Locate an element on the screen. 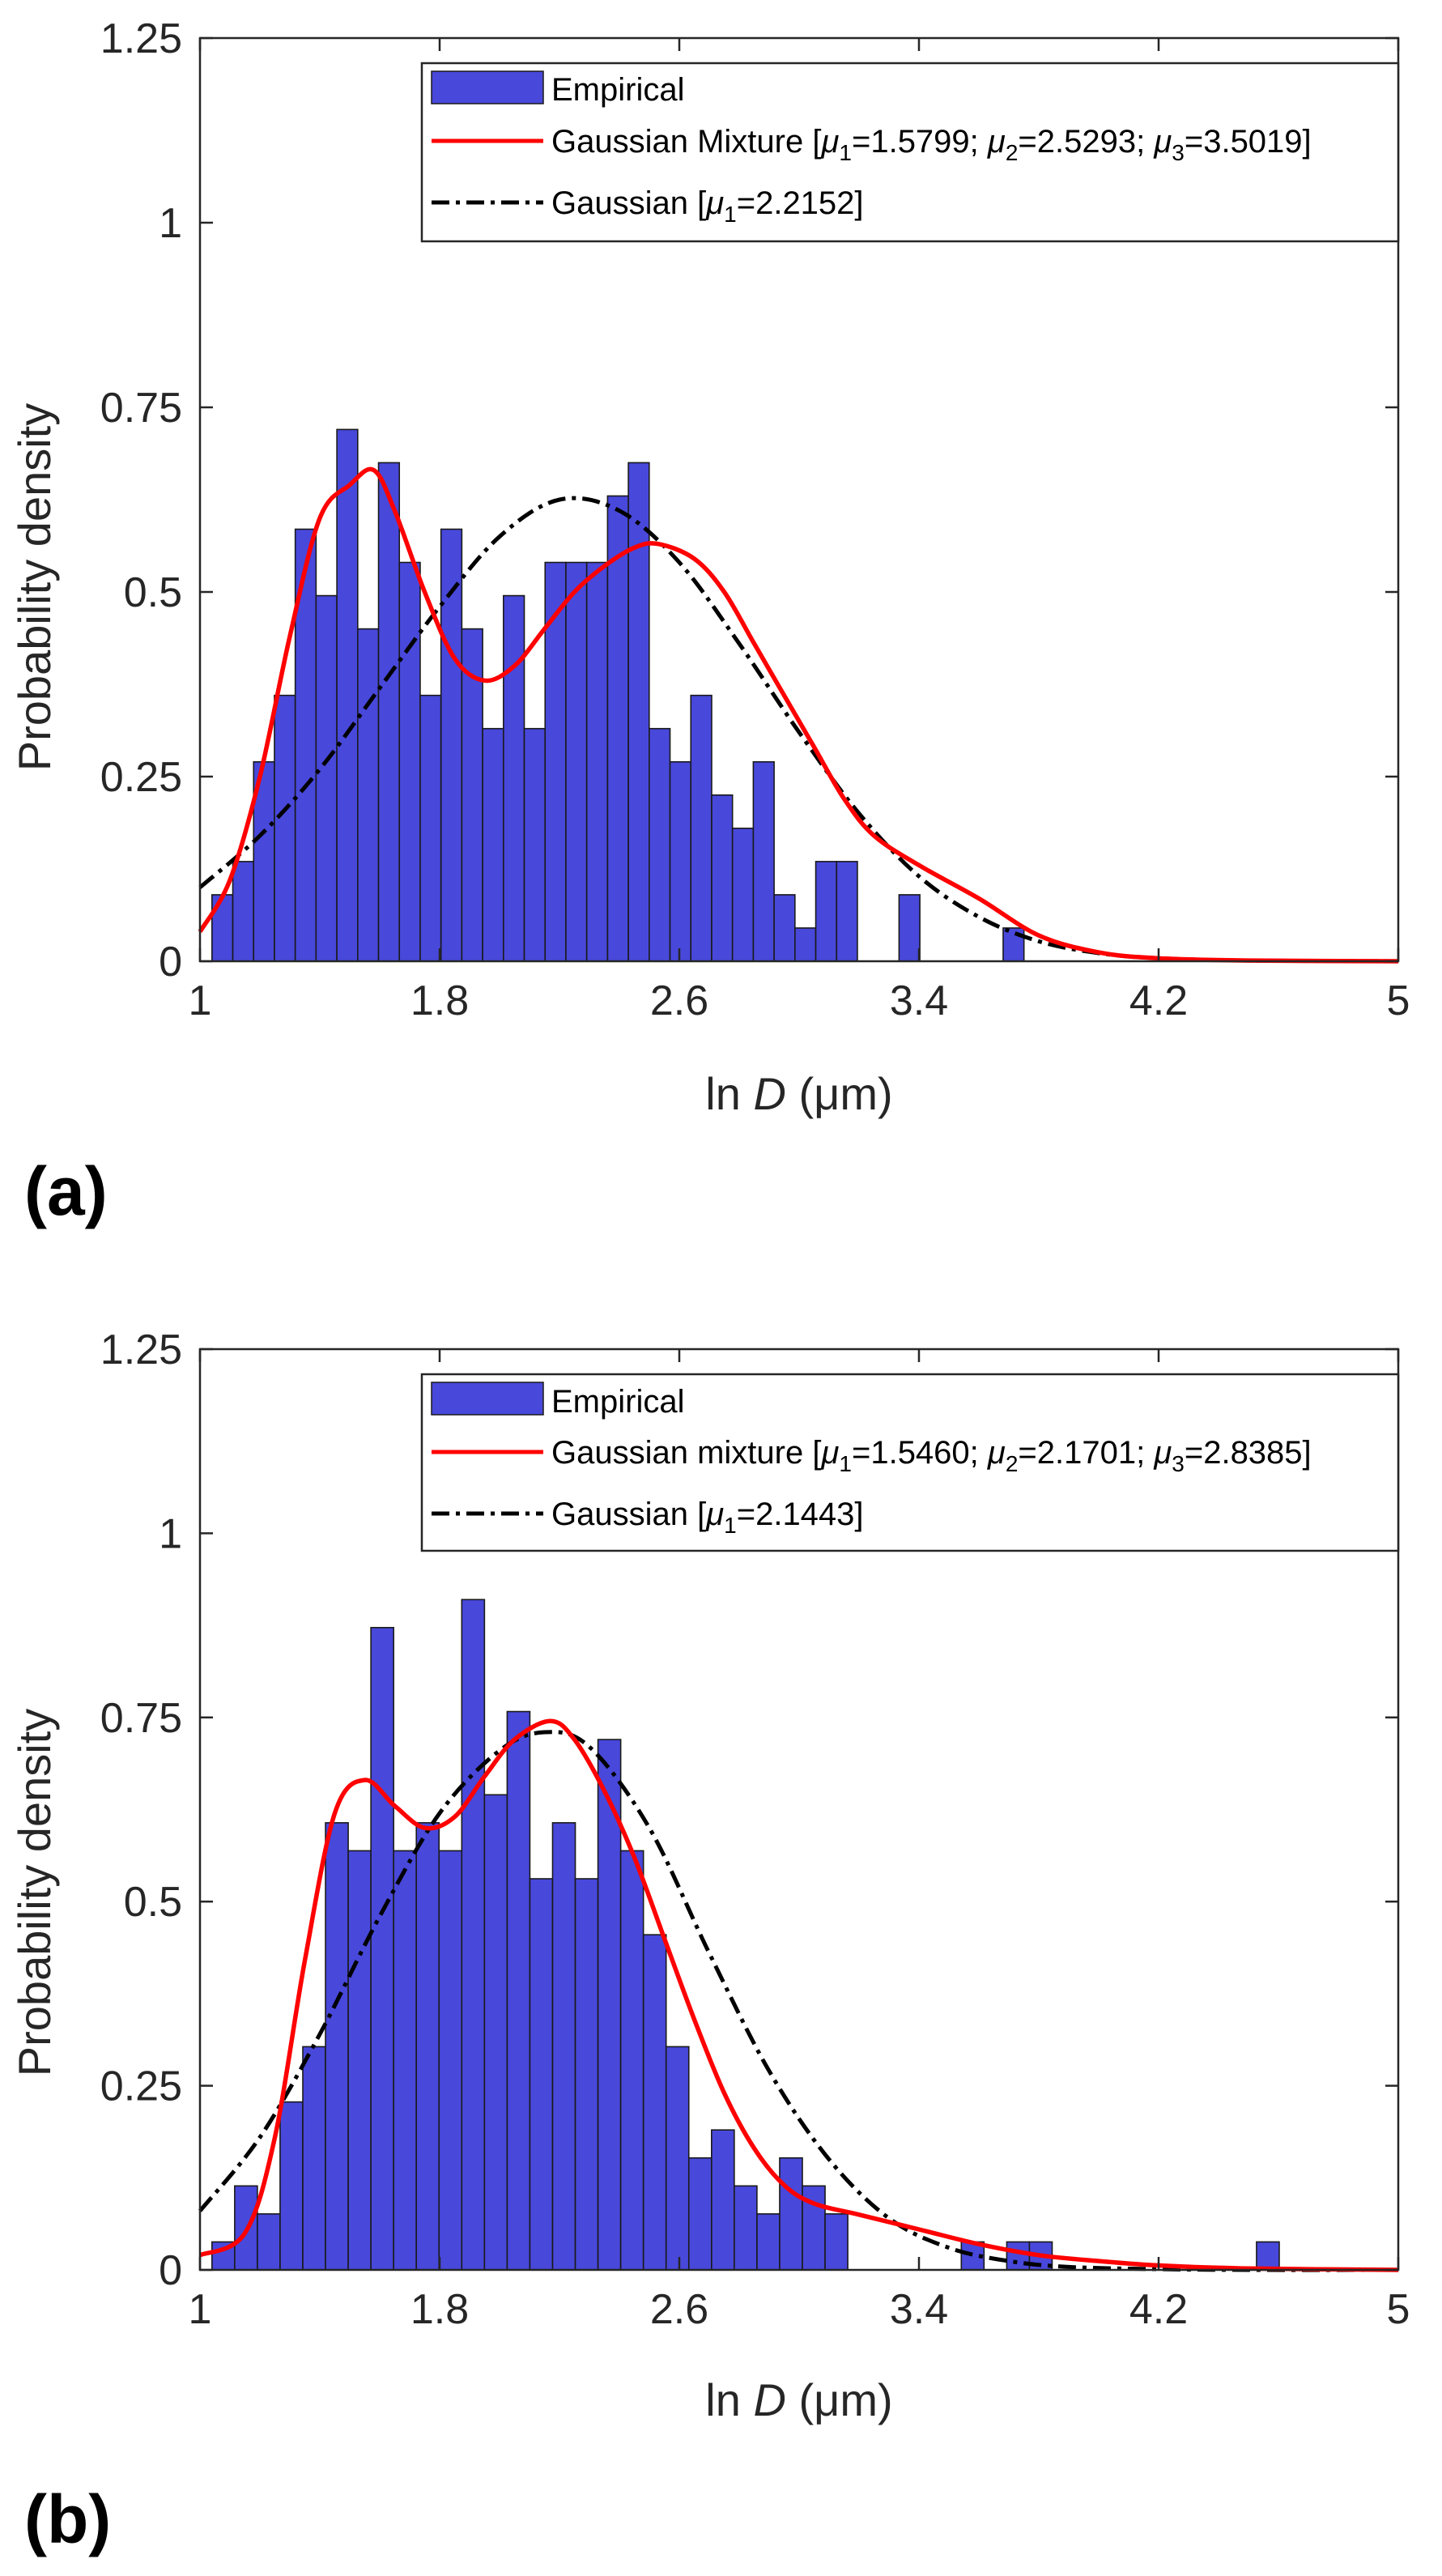 Image resolution: width=1442 pixels, height=2576 pixels. panel-label-a: (a) is located at coordinates (66, 1191).